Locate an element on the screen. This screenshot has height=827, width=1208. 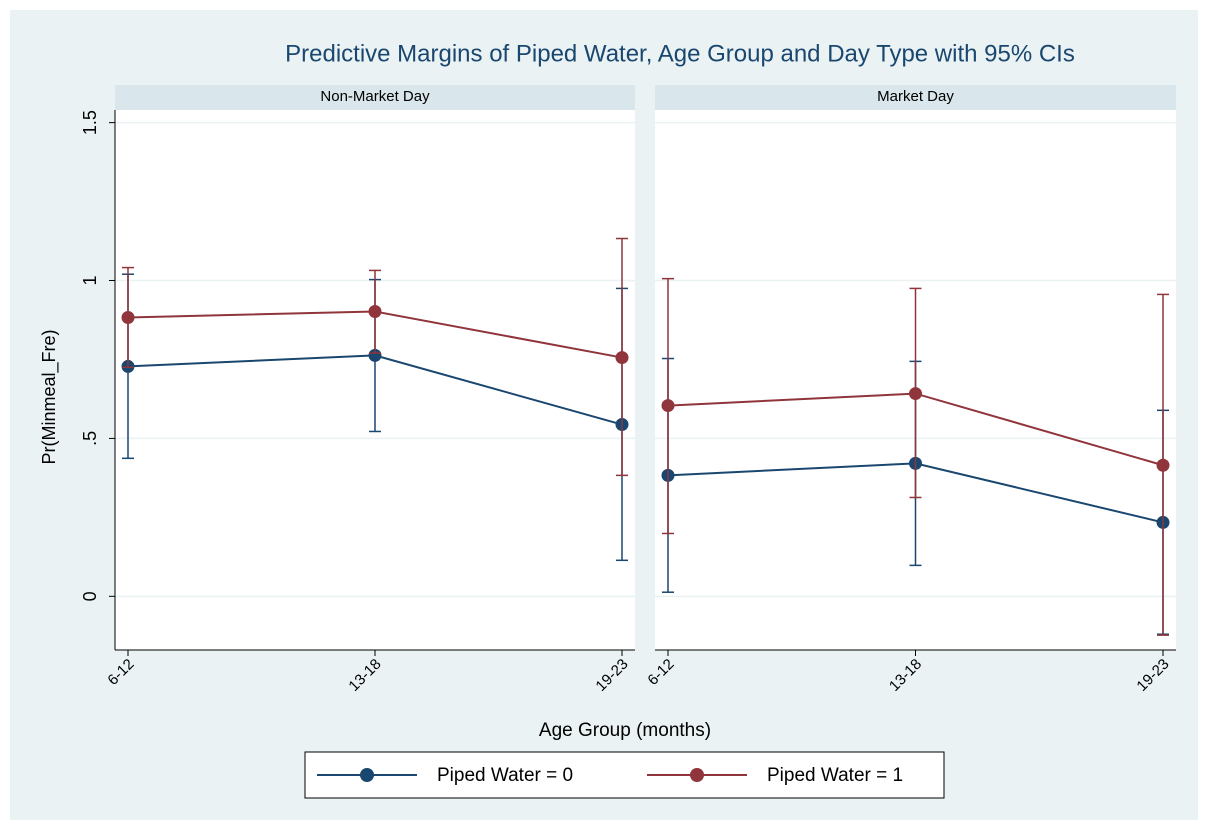
y-axis-title: Pr(Minmeal_Fre) is located at coordinates (49, 396).